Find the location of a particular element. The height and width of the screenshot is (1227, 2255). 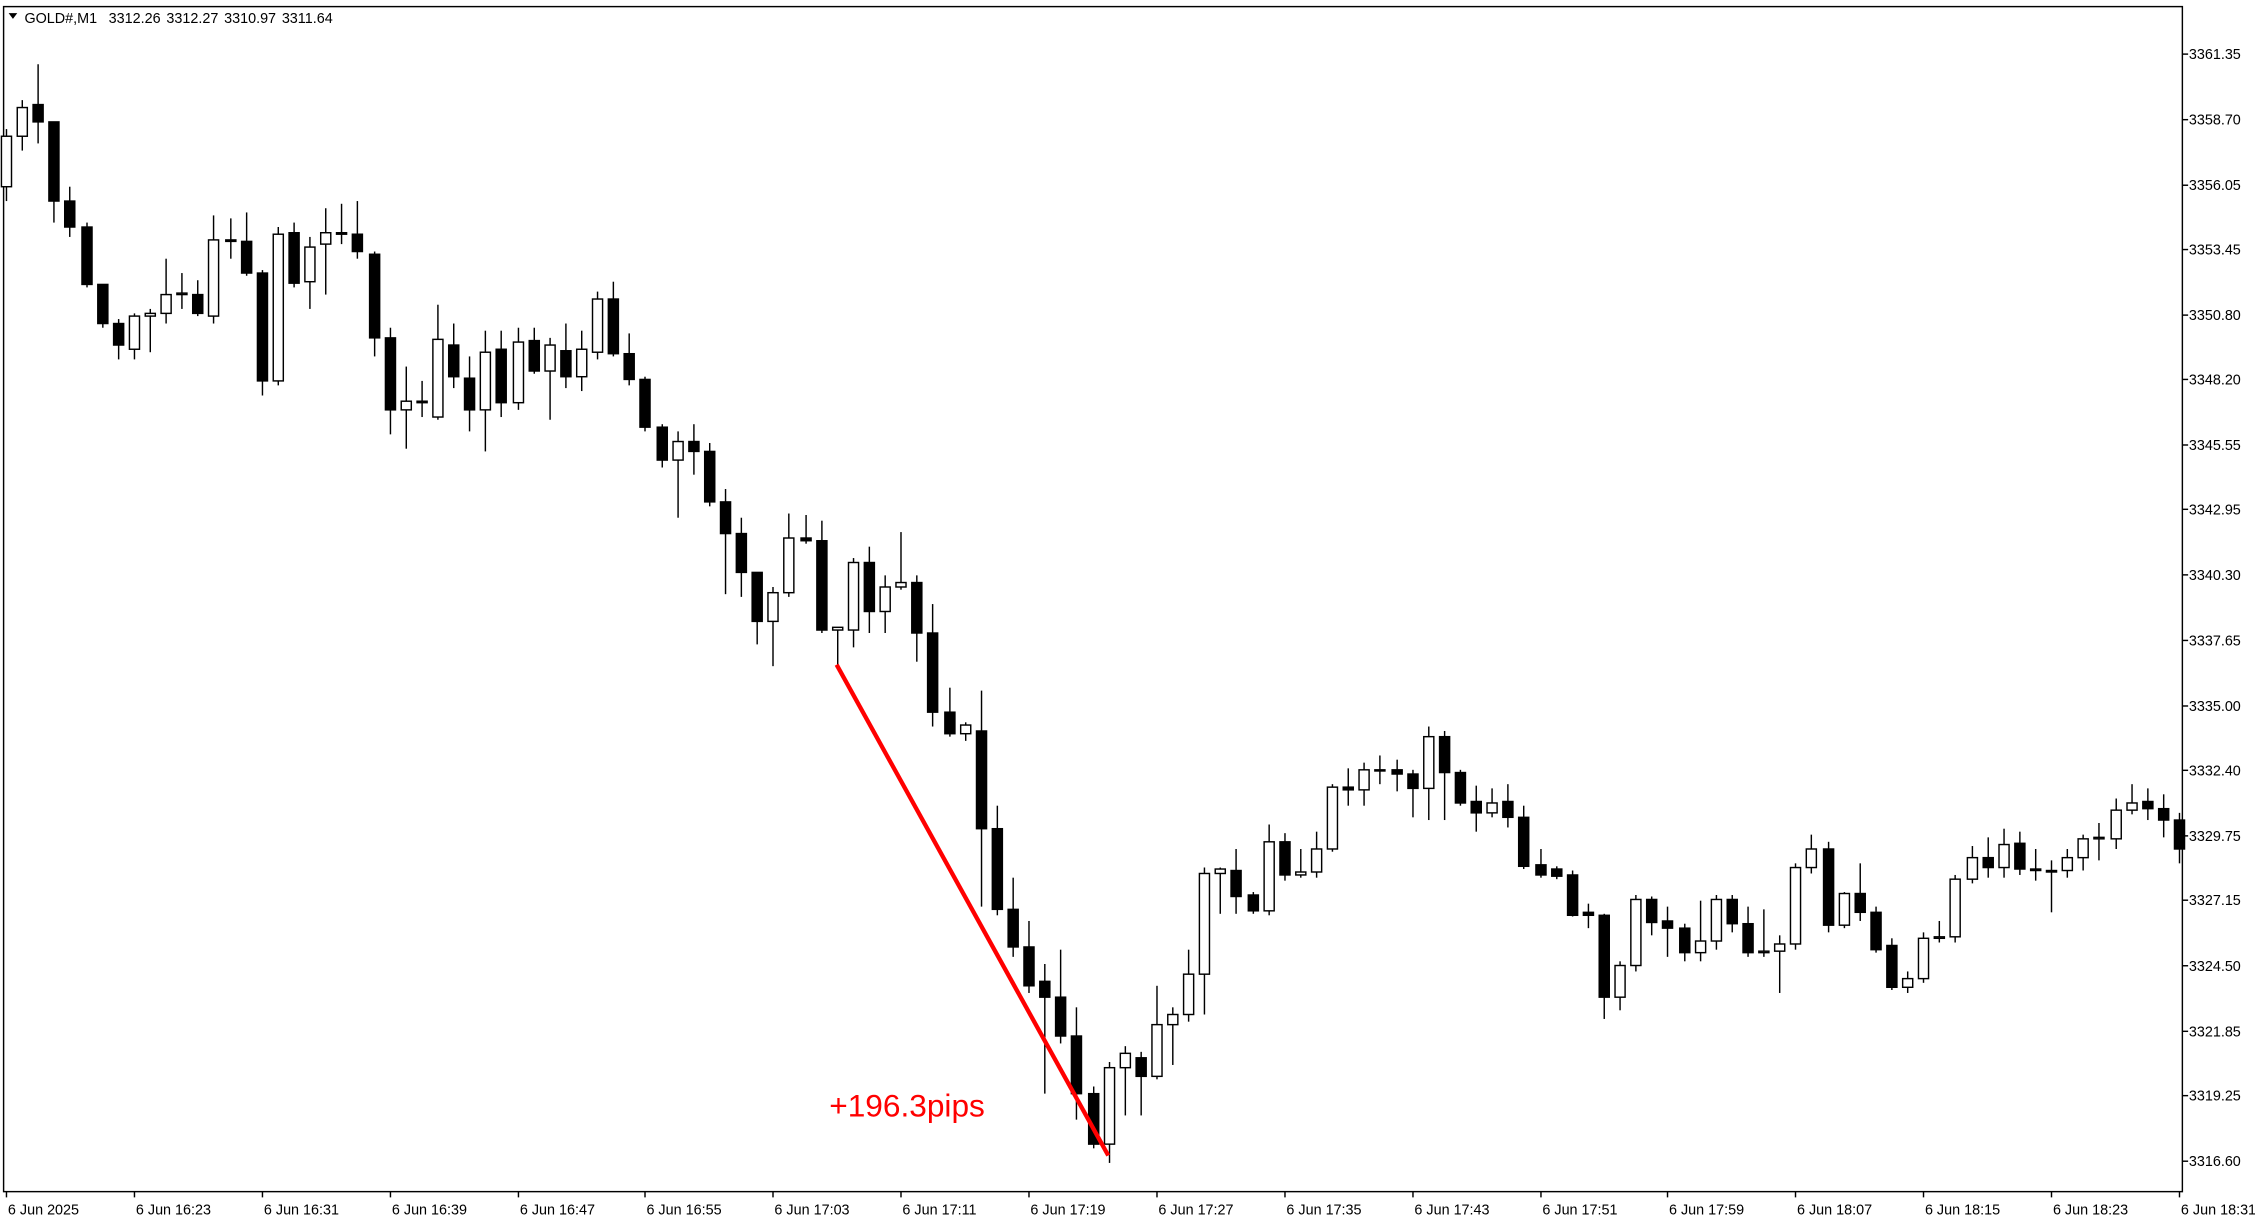

x-tick-label: 6 Jun 16:39 is located at coordinates (429, 1211).